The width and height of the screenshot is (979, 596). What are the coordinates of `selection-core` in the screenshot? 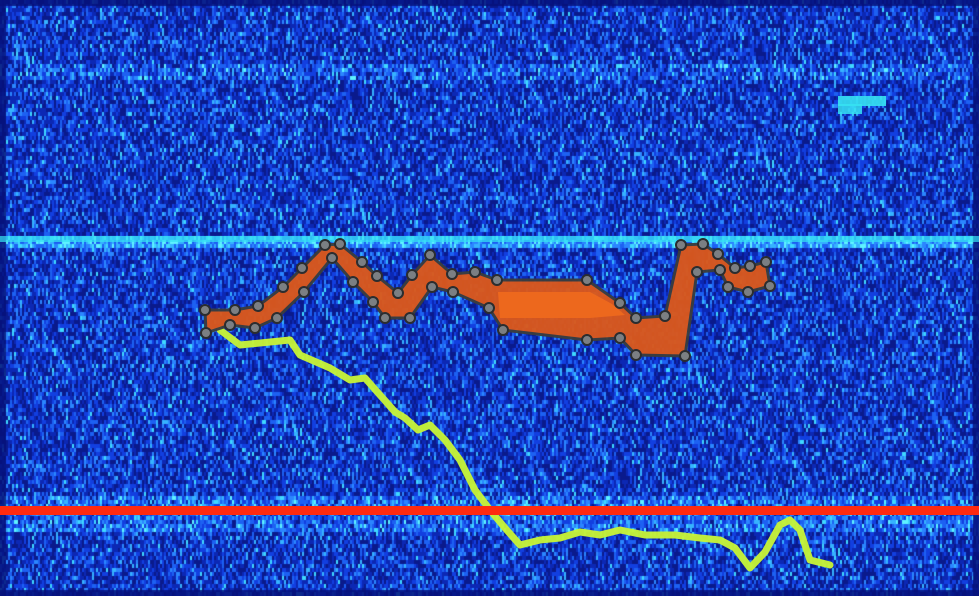 It's located at (561, 305).